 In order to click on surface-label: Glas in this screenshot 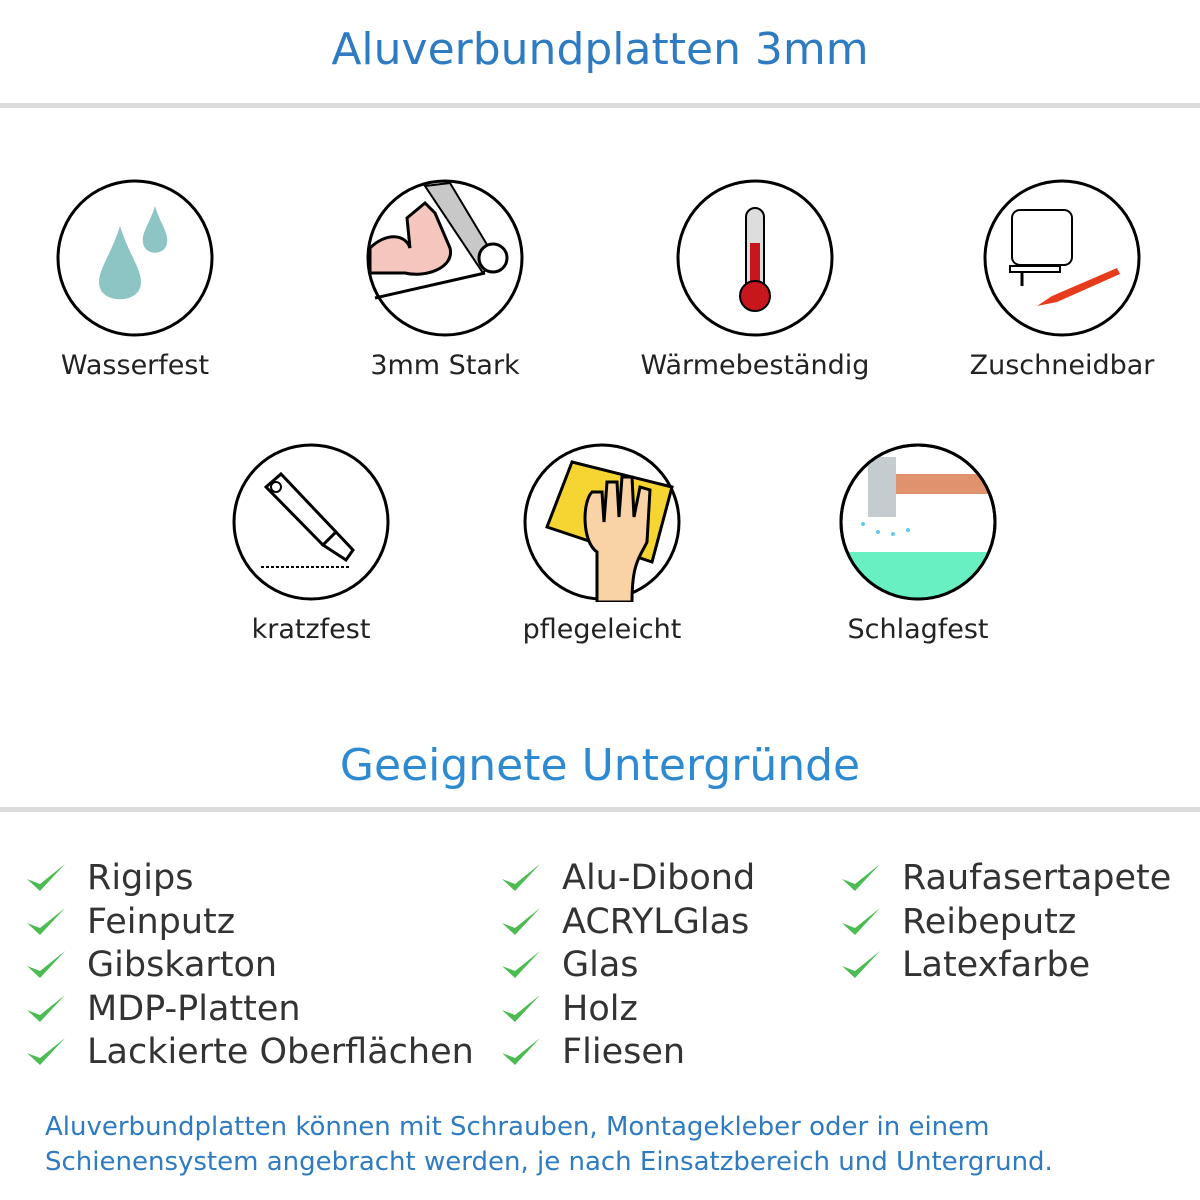, I will do `click(600, 965)`.